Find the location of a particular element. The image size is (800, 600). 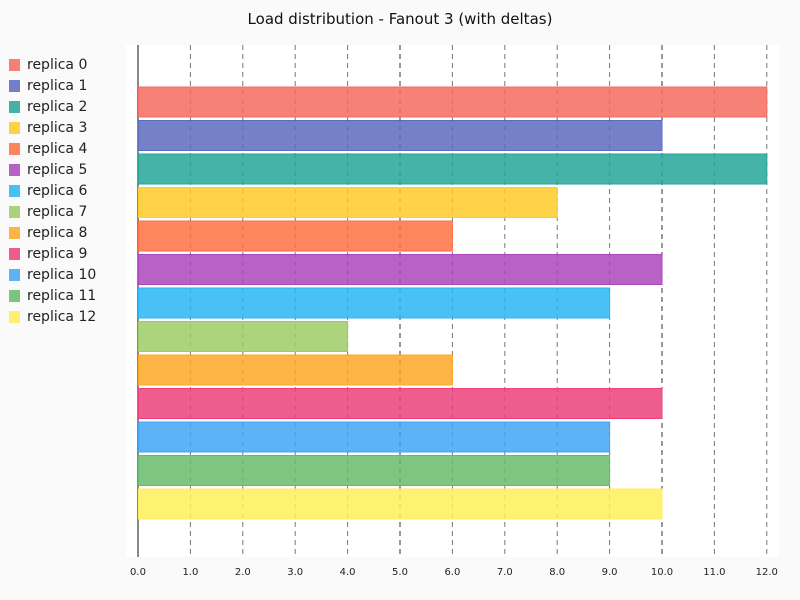

legend-item: replica 4 is located at coordinates (69, 148).